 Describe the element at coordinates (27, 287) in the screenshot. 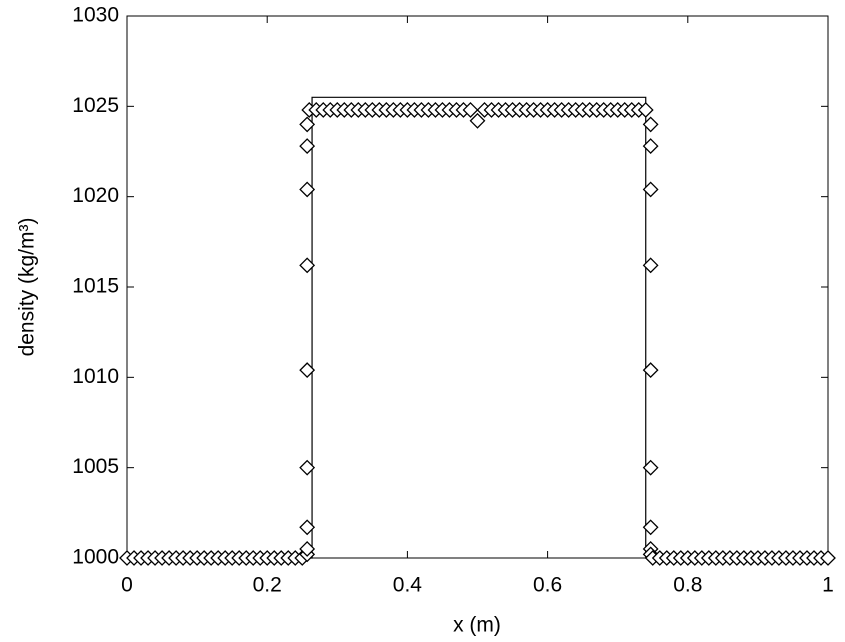

I see `y-axis-label: density (kg/m³)` at that location.